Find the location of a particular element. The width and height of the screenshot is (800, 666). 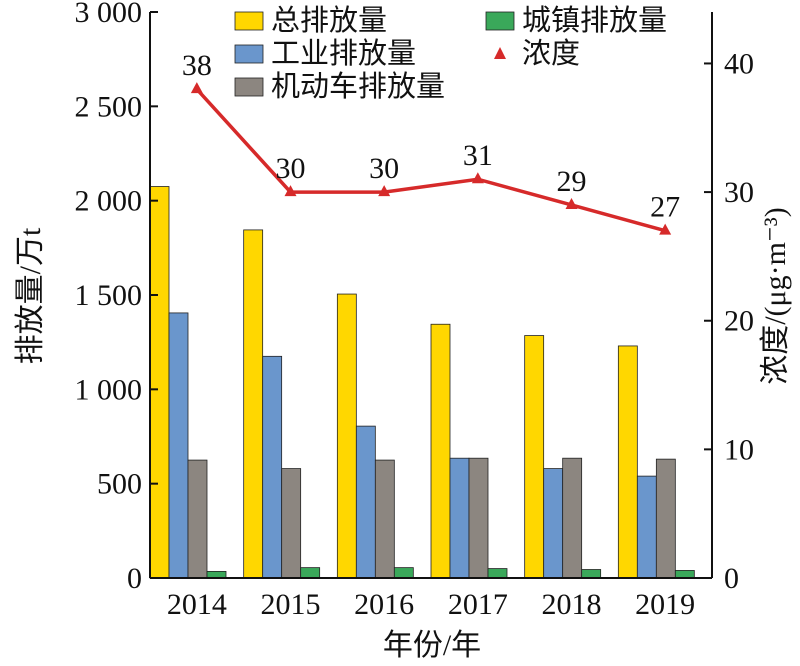

y2-tick-label-0: 0 is located at coordinates (731, 578).